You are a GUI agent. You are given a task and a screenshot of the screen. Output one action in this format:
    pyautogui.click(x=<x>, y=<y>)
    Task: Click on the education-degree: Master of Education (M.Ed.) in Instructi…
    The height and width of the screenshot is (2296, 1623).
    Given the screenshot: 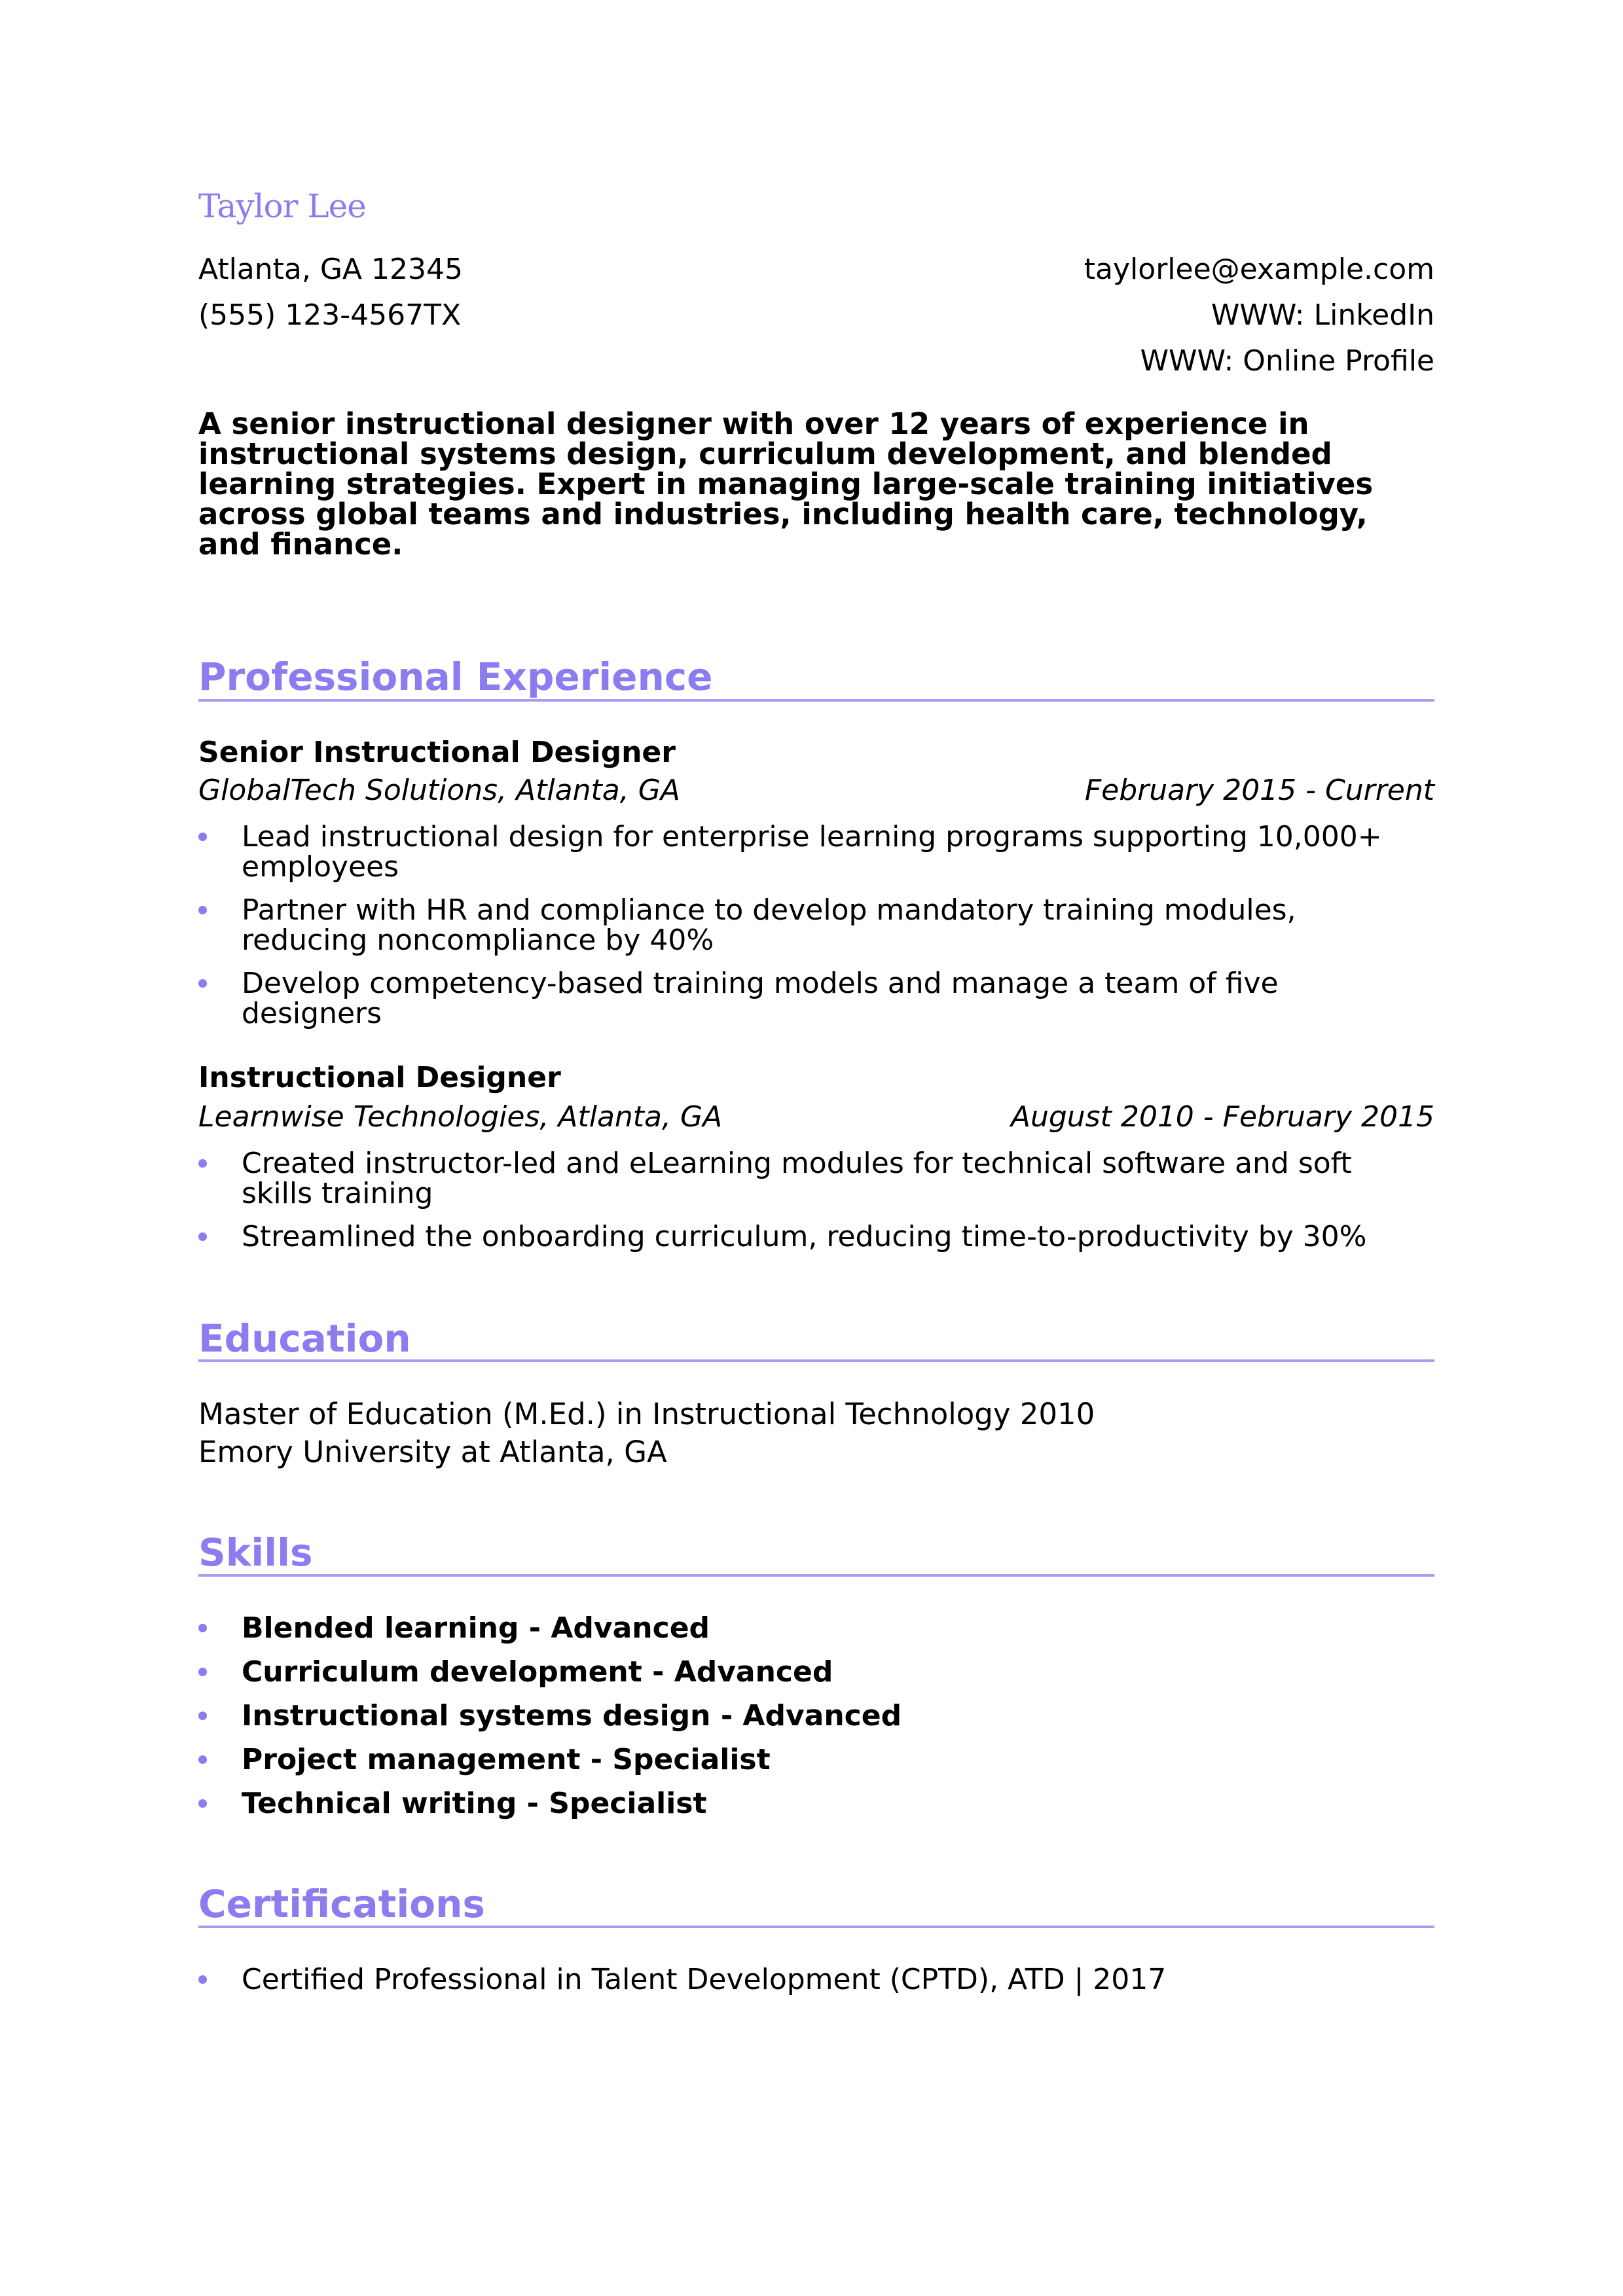 What is the action you would take?
    pyautogui.click(x=646, y=1414)
    